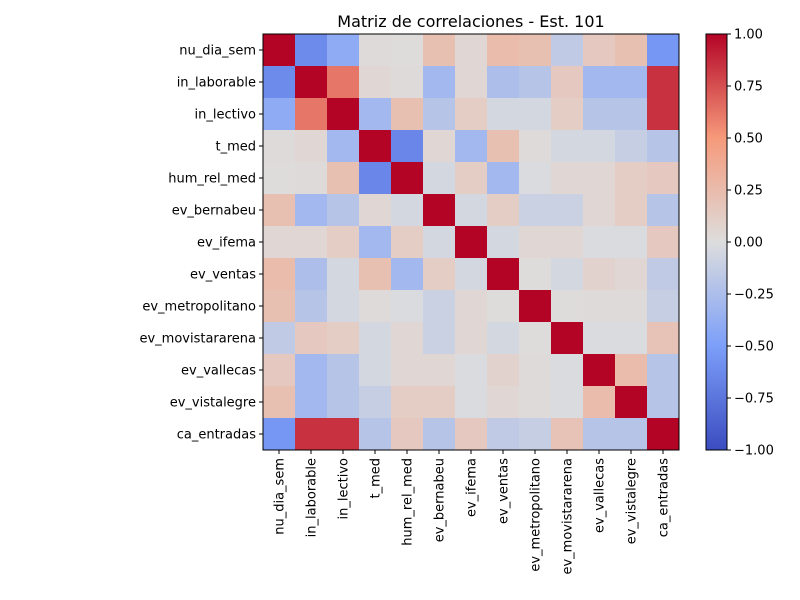  I want to click on colorbar, so click(716, 242).